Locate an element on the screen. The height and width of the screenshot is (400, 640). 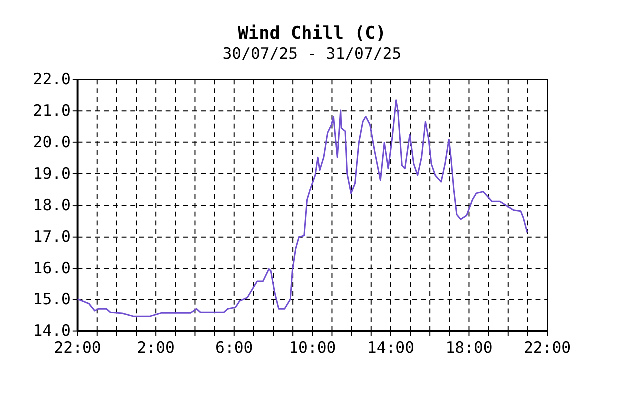
y-tick-label: 17.0 is located at coordinates (52, 236).